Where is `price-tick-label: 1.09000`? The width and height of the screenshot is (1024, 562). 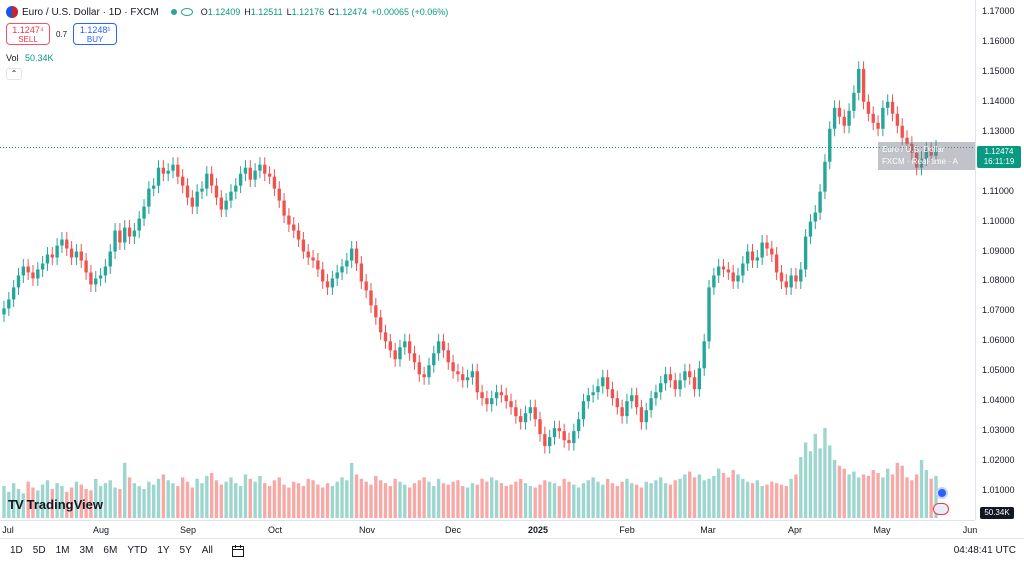
price-tick-label: 1.09000 is located at coordinates (998, 250).